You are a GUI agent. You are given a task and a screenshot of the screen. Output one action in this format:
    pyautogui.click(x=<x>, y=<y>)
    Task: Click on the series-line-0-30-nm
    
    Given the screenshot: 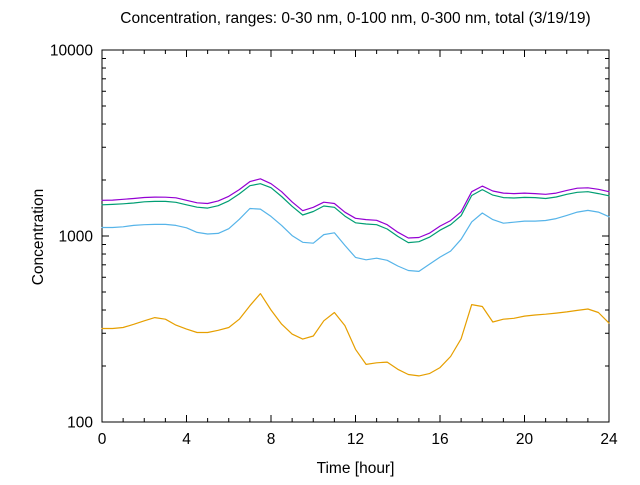 What is the action you would take?
    pyautogui.click(x=355, y=335)
    